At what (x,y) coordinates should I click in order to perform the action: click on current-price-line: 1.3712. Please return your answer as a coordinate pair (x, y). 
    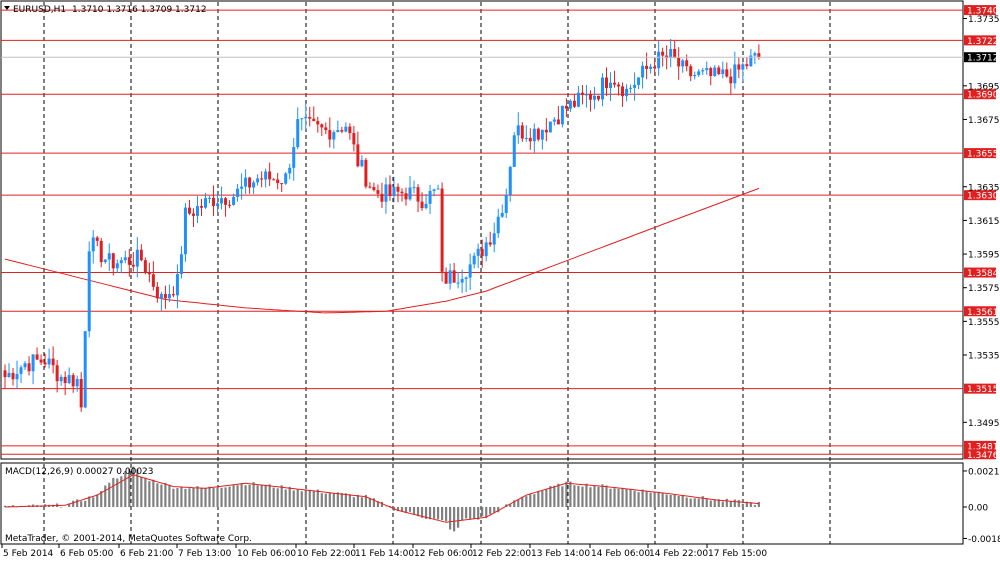
    Looking at the image, I should click on (500, 58).